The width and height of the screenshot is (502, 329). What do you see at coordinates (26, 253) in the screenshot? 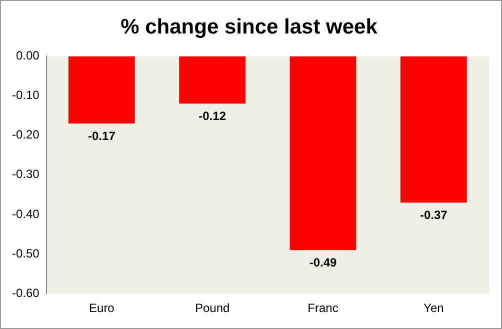
I see `y-tick-label: -0.50` at bounding box center [26, 253].